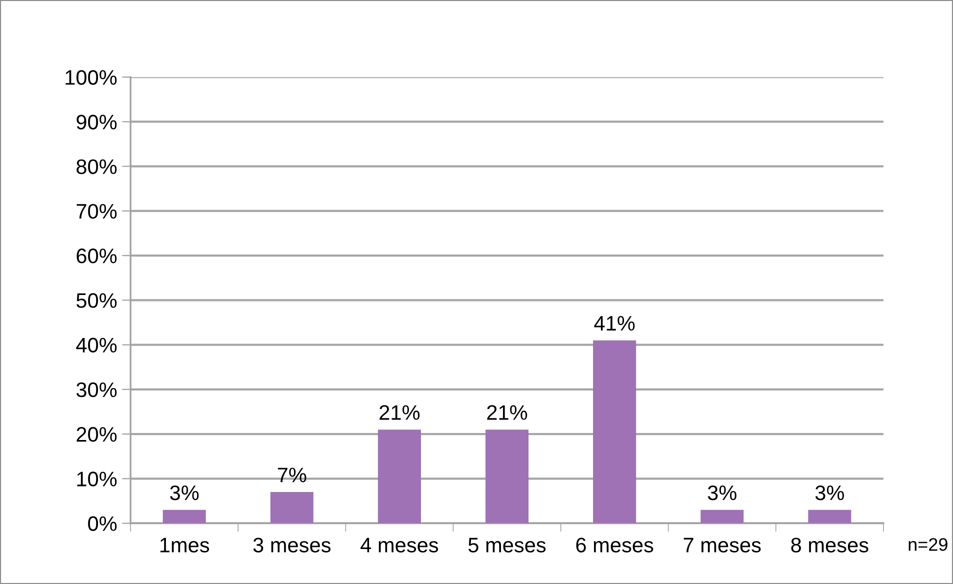  I want to click on data-label: 41%, so click(614, 323).